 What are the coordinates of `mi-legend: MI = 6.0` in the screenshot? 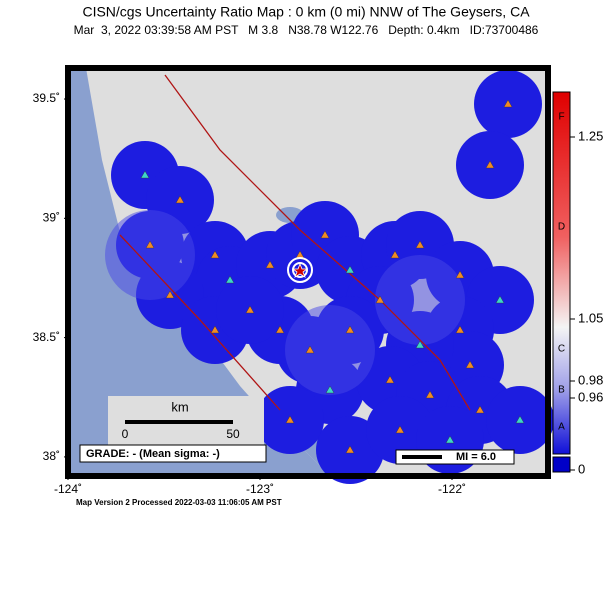 It's located at (476, 457).